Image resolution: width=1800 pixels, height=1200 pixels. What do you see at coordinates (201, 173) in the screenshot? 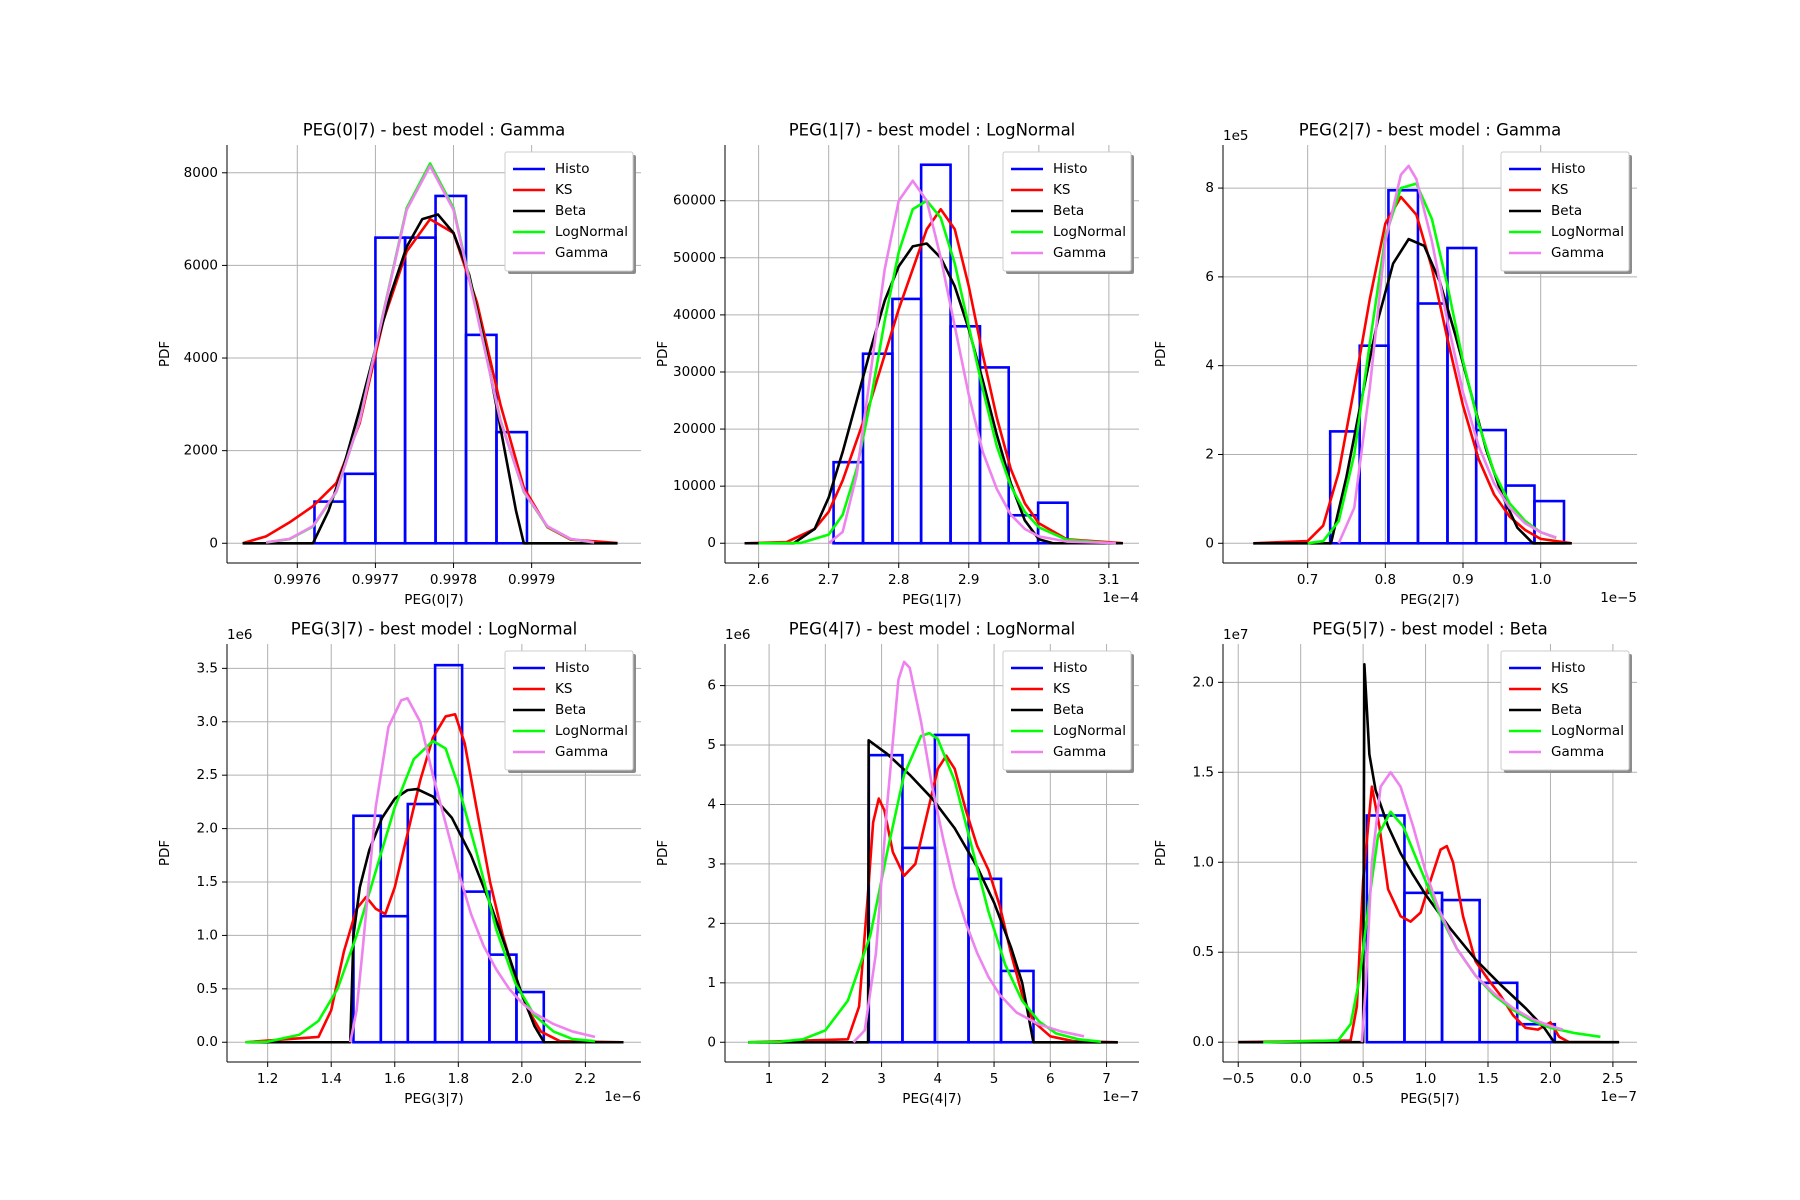
I see `y-tick-label: 8000` at bounding box center [201, 173].